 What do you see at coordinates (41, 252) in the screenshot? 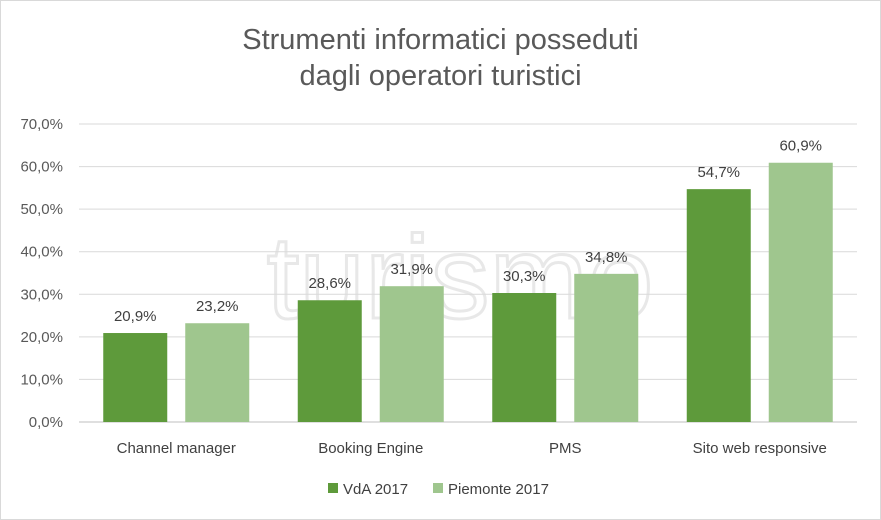
I see `y-tick-label: 40,0%` at bounding box center [41, 252].